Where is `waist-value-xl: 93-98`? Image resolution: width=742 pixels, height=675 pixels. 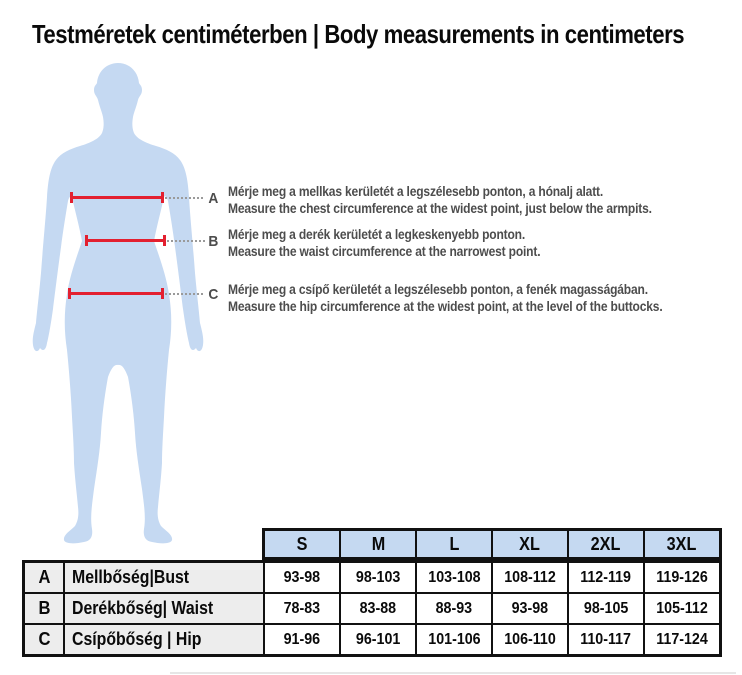
waist-value-xl: 93-98 is located at coordinates (530, 608).